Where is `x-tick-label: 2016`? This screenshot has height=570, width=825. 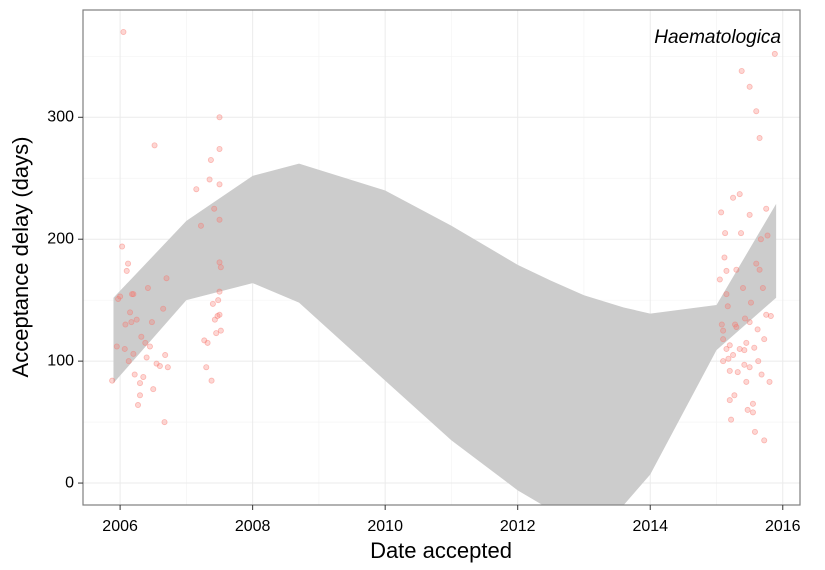
x-tick-label: 2016 is located at coordinates (783, 526).